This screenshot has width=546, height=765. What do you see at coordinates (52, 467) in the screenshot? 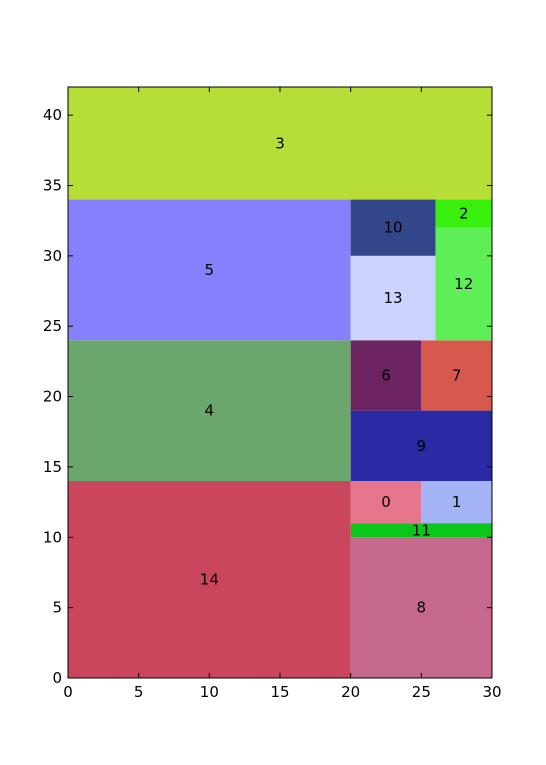
I see `y-tick-label: 15` at bounding box center [52, 467].